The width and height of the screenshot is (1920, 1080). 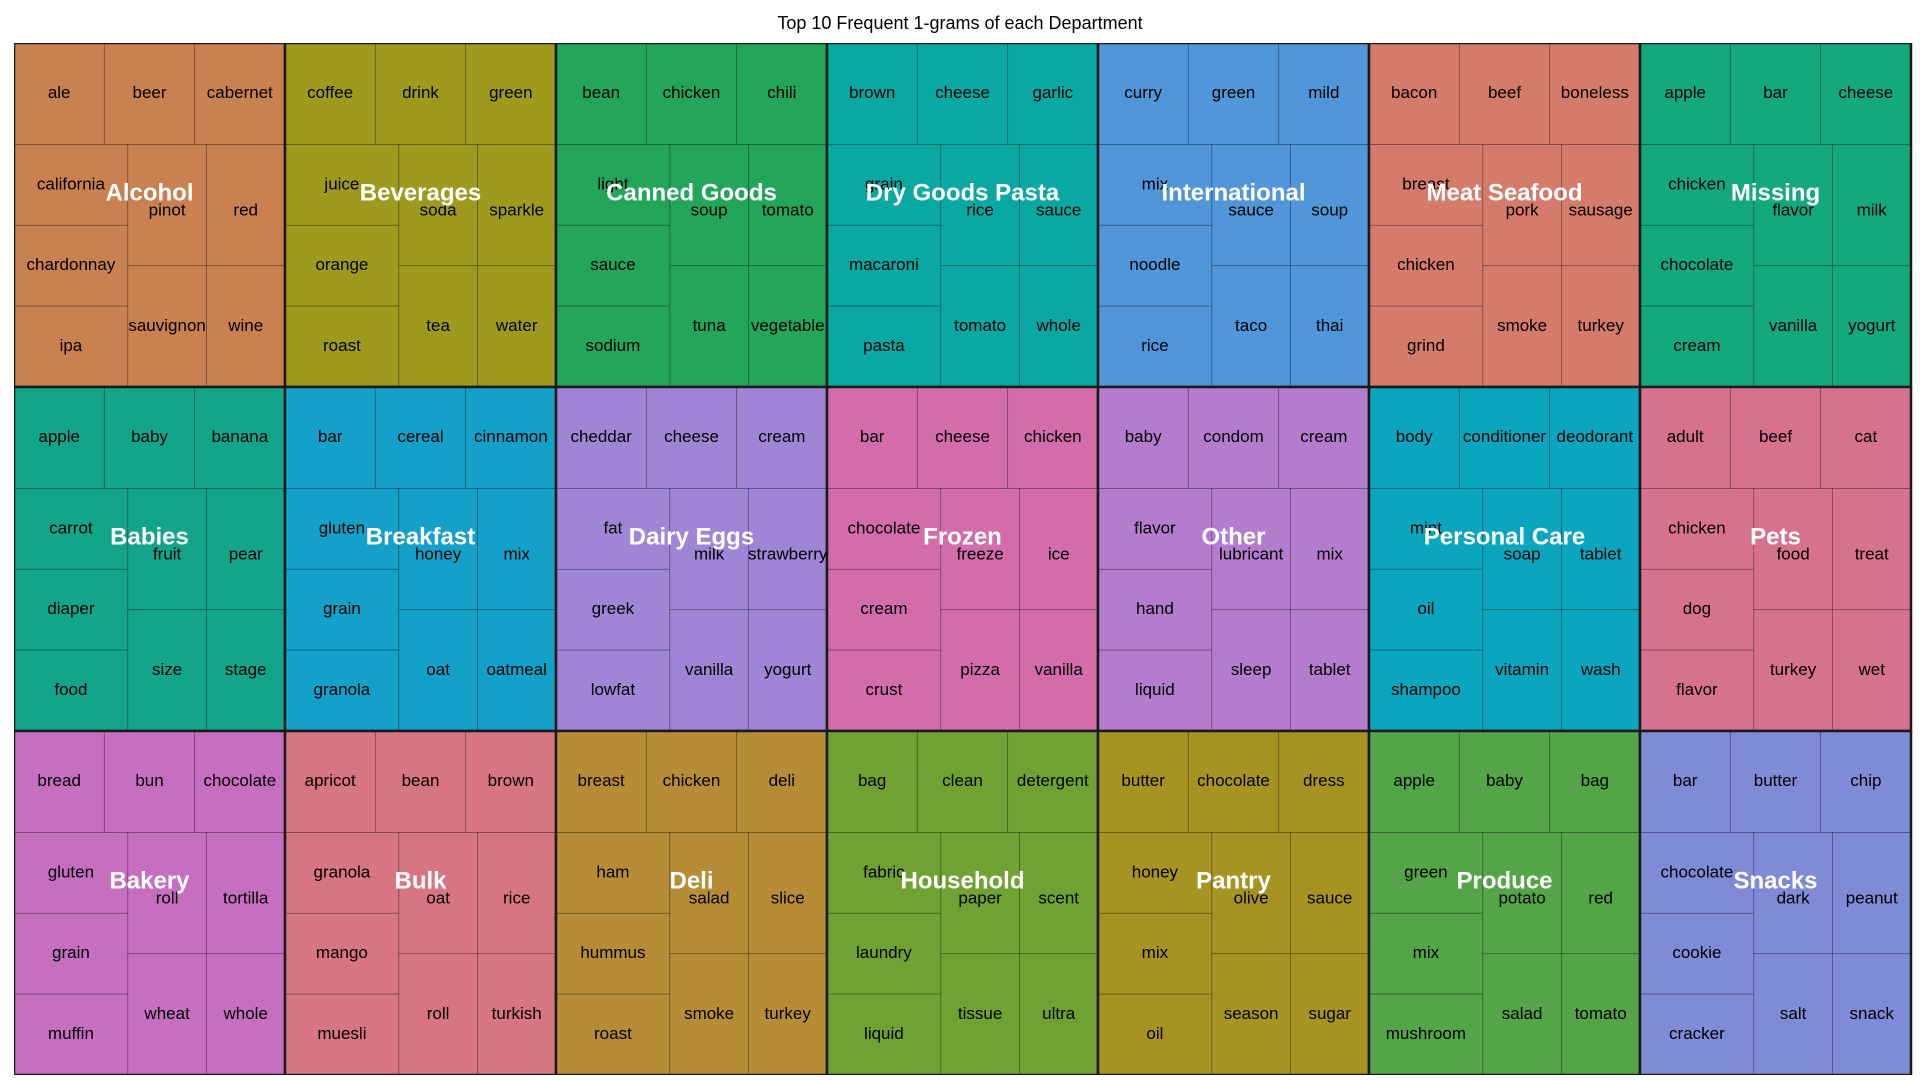 I want to click on word-label: brown, so click(x=872, y=92).